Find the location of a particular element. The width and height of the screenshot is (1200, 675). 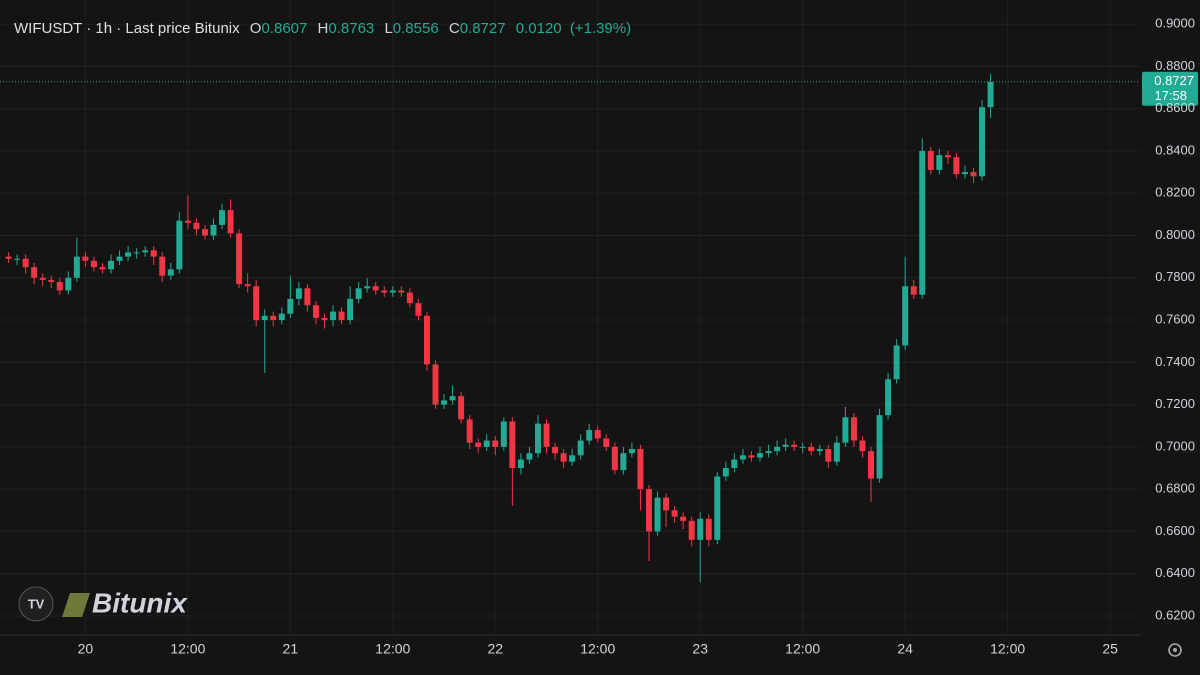

gear is located at coordinates (1175, 650).